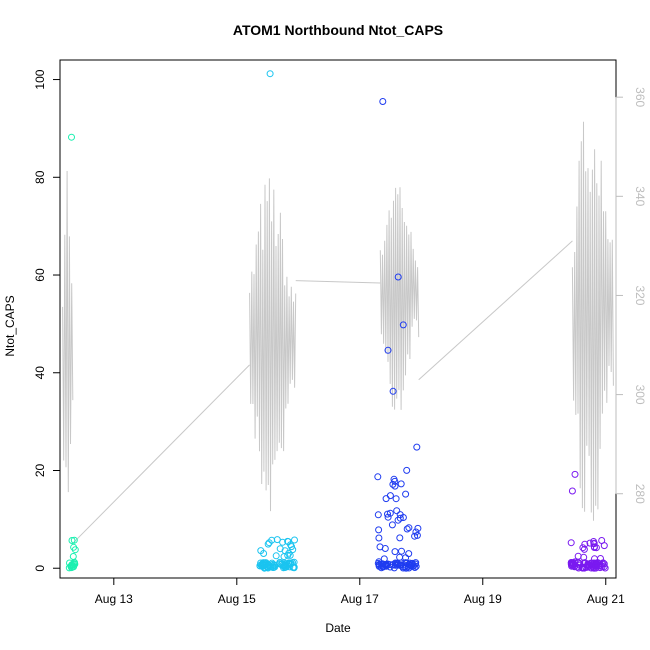  Describe the element at coordinates (360, 599) in the screenshot. I see `x-tick-label: Aug 17` at that location.